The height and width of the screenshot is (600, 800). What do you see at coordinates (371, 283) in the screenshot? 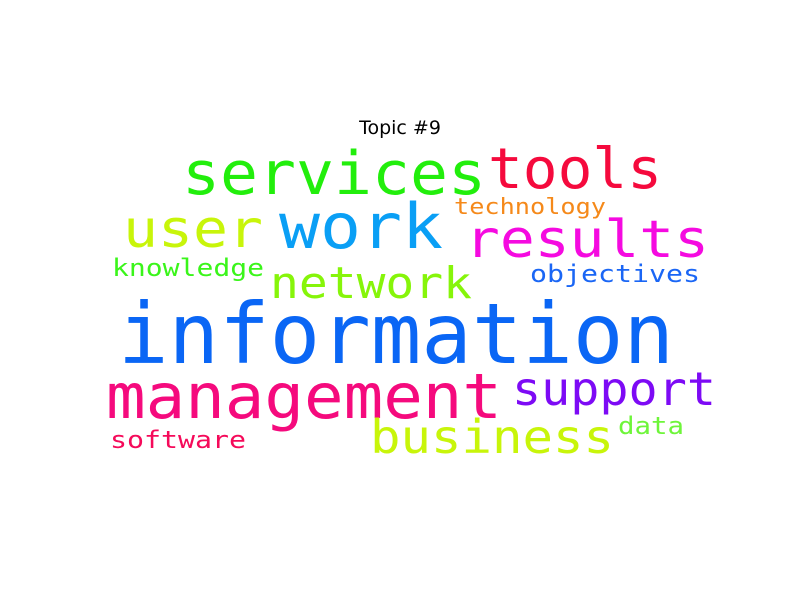
I see `word-network: network` at bounding box center [371, 283].